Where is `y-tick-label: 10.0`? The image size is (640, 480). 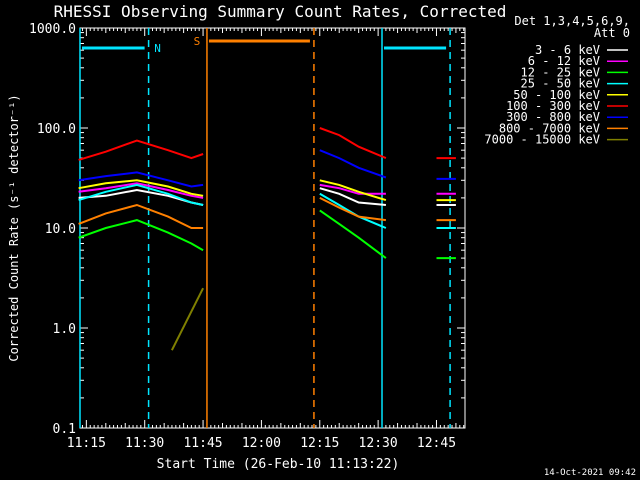 y-tick-label: 10.0 is located at coordinates (60, 229).